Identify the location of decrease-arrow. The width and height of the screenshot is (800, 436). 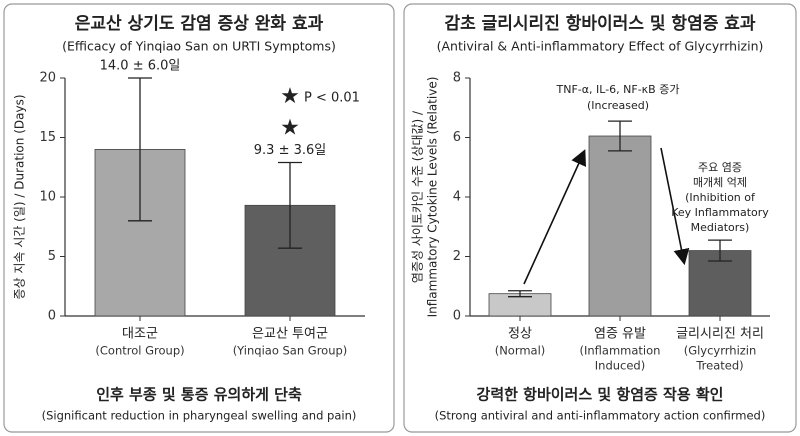
(675, 206).